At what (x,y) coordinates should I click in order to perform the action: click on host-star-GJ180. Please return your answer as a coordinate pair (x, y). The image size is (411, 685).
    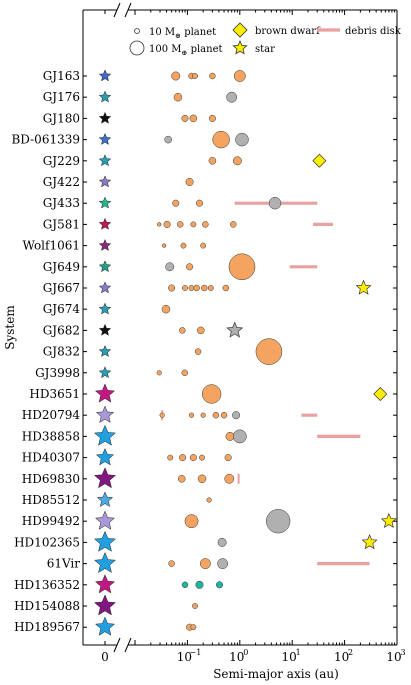
    Looking at the image, I should click on (105, 117).